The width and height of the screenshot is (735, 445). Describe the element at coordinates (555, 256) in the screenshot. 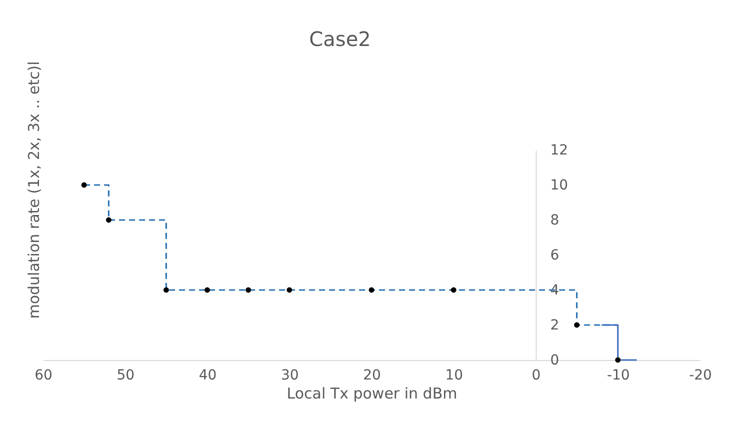

I see `y-tick-label: 6` at that location.